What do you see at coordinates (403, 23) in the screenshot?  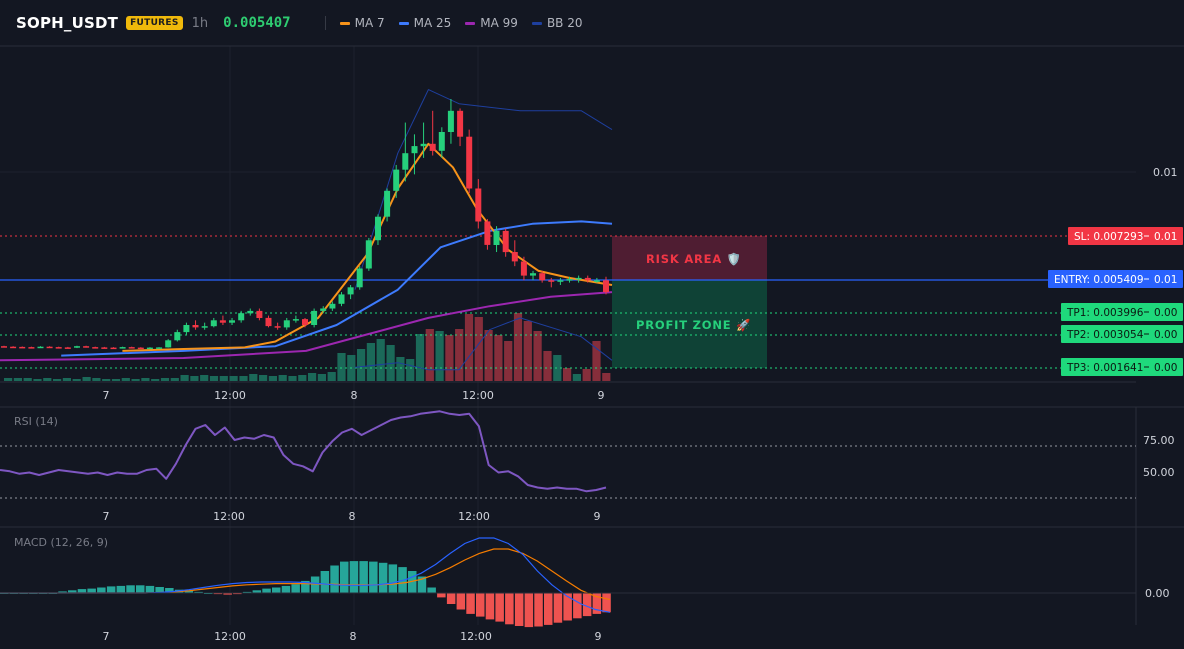 I see `ma25-swatch` at bounding box center [403, 23].